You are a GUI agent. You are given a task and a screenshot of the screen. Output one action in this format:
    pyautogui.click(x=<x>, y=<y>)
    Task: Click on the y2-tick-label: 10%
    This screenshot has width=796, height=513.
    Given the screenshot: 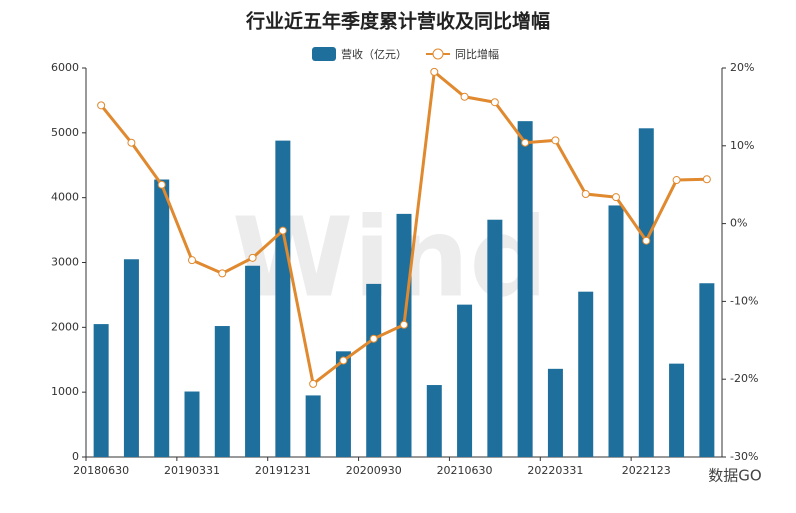 What is the action you would take?
    pyautogui.click(x=742, y=145)
    